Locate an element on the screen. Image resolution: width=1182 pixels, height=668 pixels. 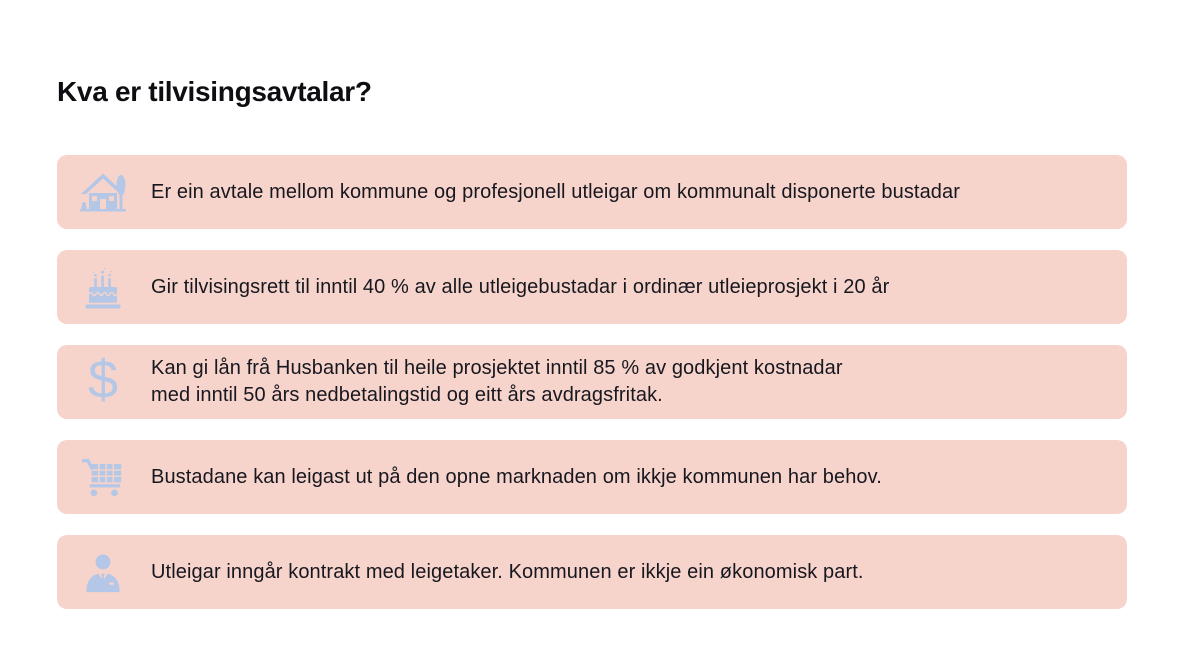
birthday-cake-icon is located at coordinates (103, 287).